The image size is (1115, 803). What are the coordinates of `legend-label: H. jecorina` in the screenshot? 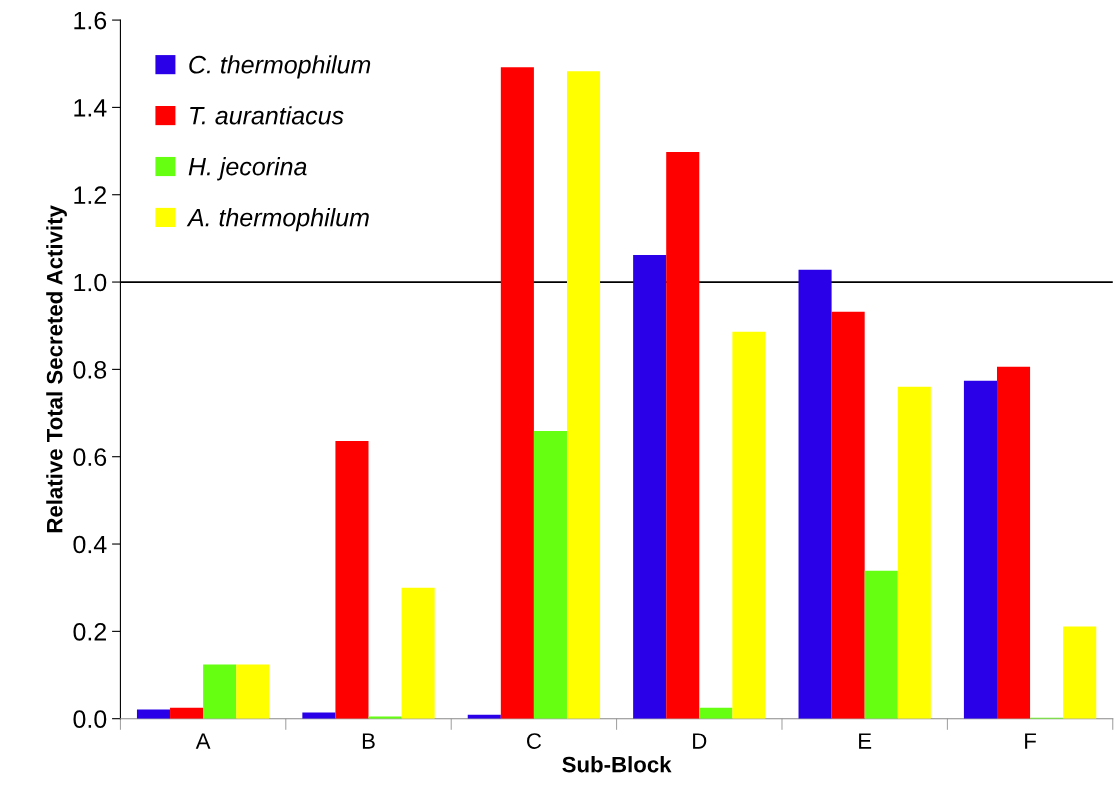 It's located at (247, 169).